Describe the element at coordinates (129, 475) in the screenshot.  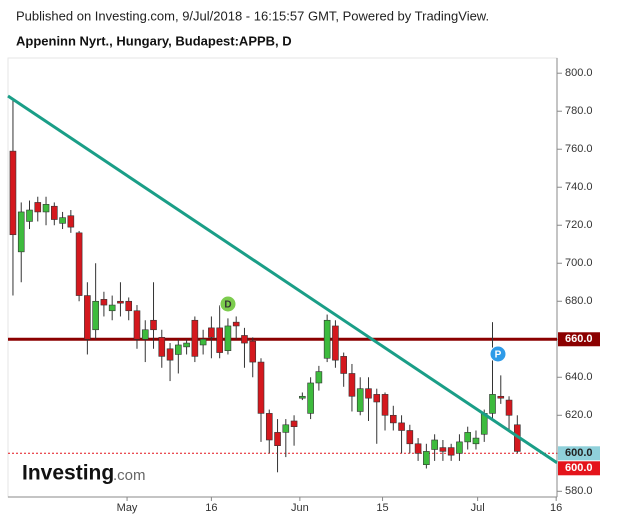
I see `logo-suffix: .com` at that location.